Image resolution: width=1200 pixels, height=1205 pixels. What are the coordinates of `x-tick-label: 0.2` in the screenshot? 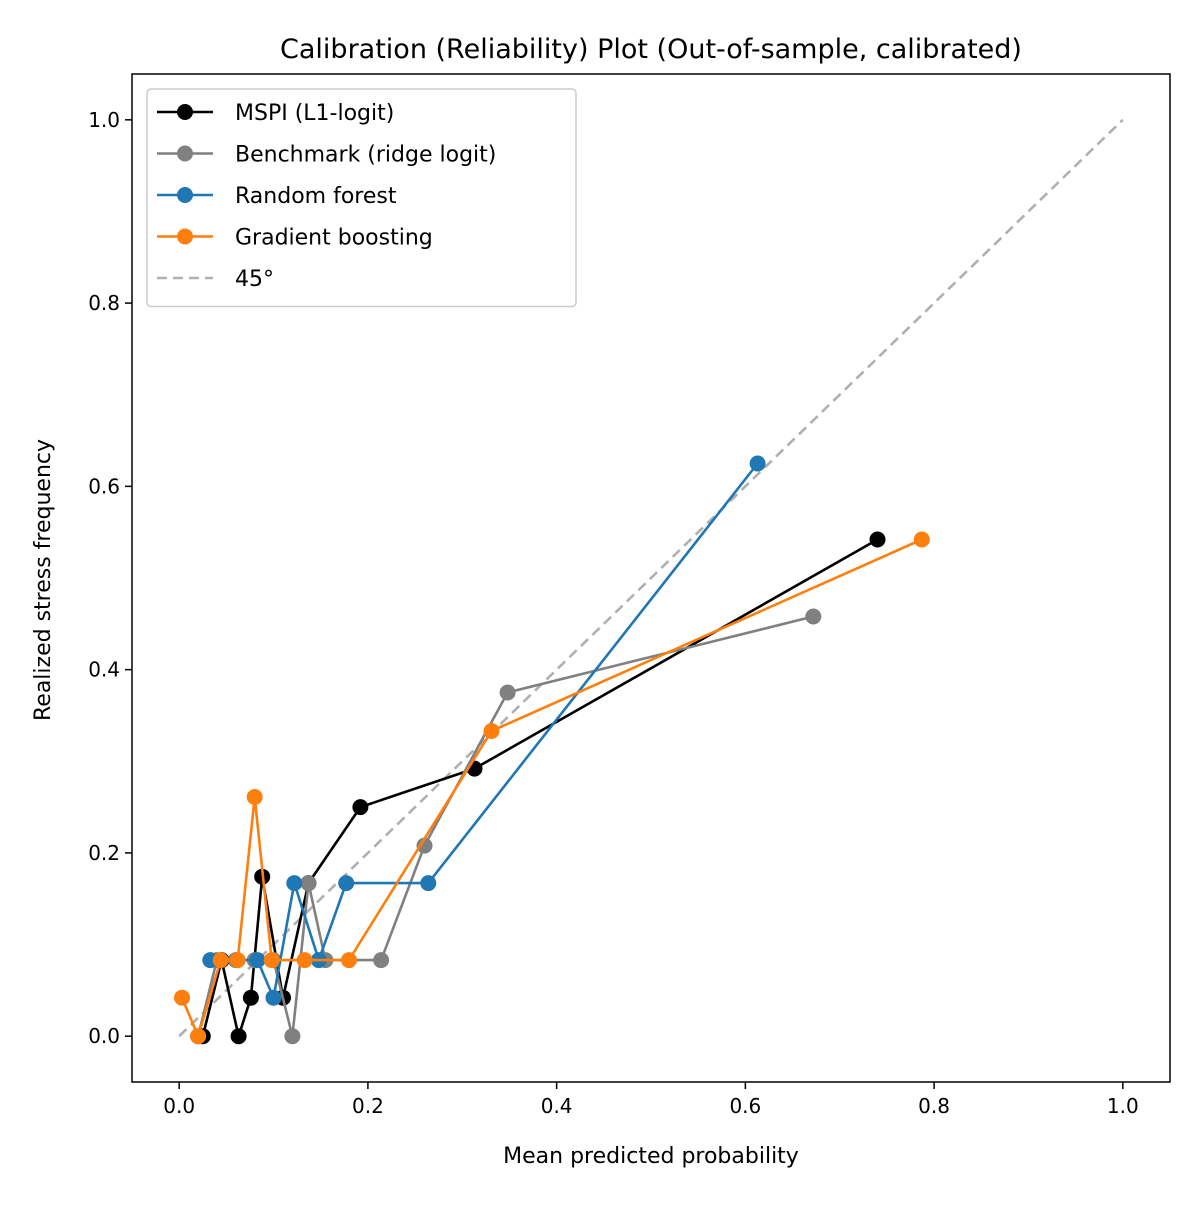 It's located at (368, 1106).